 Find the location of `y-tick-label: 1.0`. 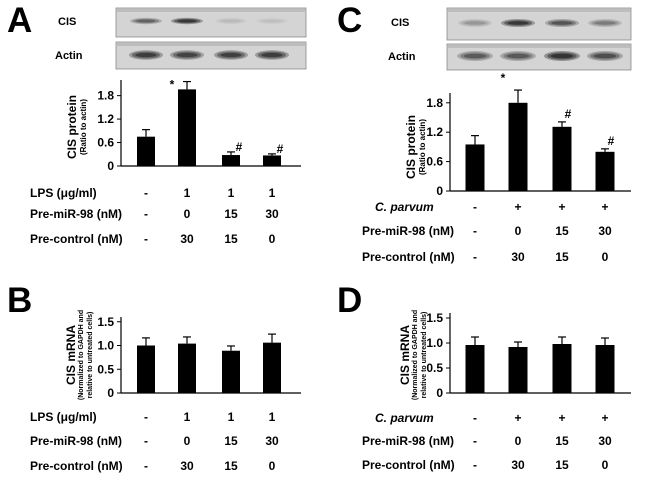

y-tick-label: 1.0 is located at coordinates (434, 343).